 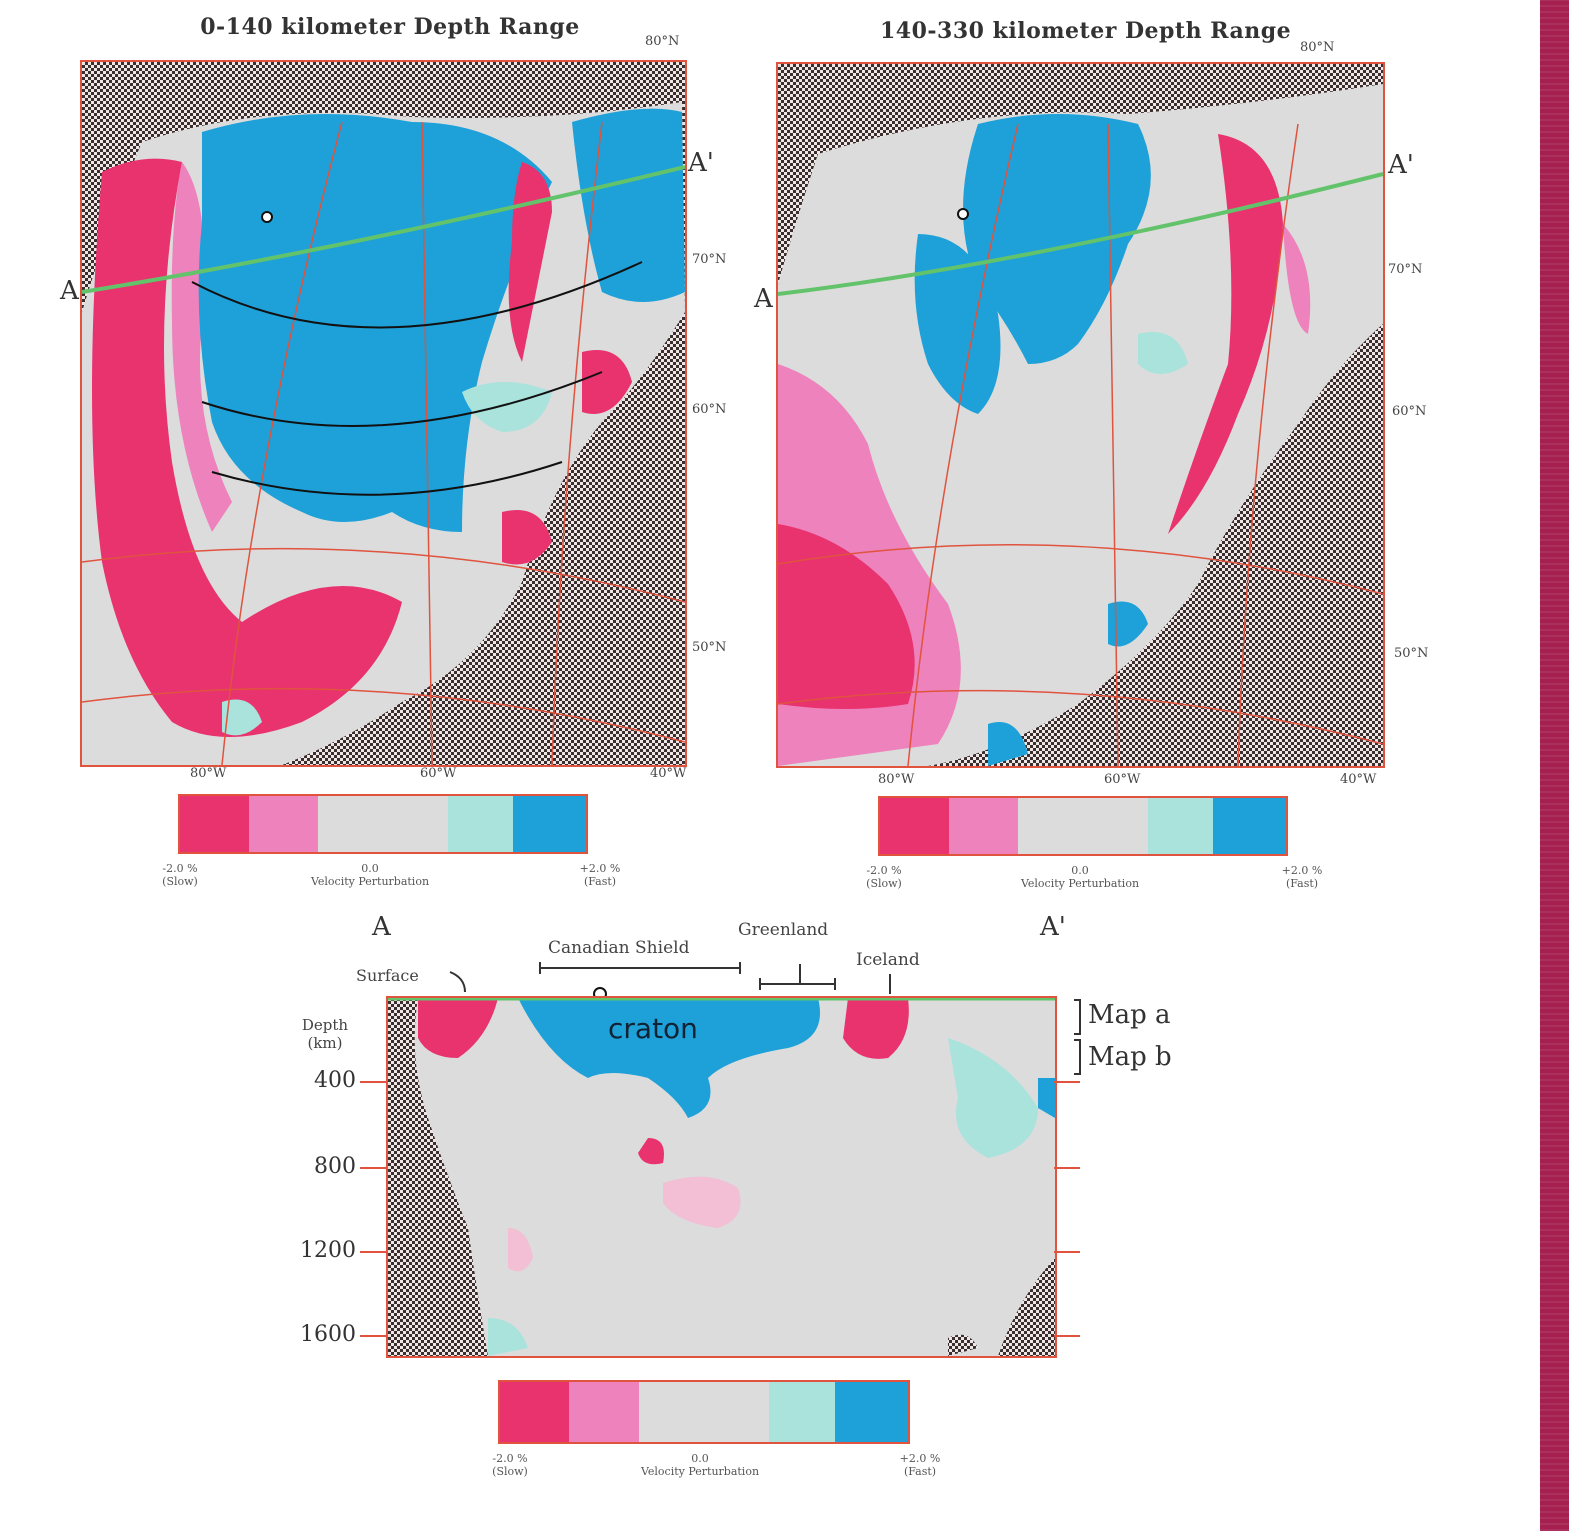 I want to click on map-b-colorbar-left-label: -2.0 % (Slow), so click(x=884, y=877).